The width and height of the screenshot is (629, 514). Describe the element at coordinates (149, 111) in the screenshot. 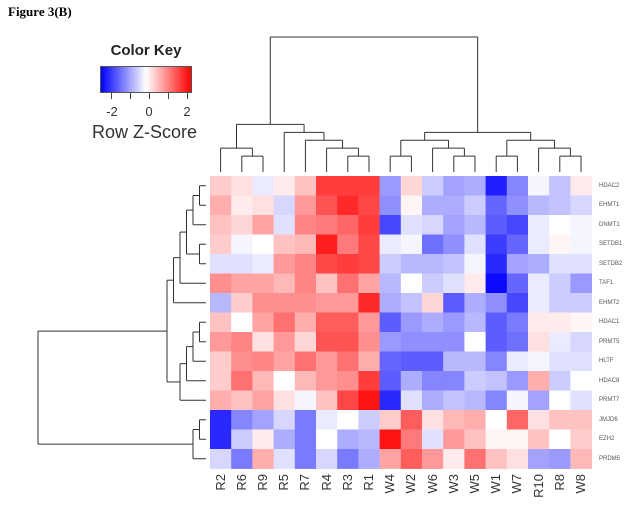

I see `color-key-tick-label: 0` at that location.